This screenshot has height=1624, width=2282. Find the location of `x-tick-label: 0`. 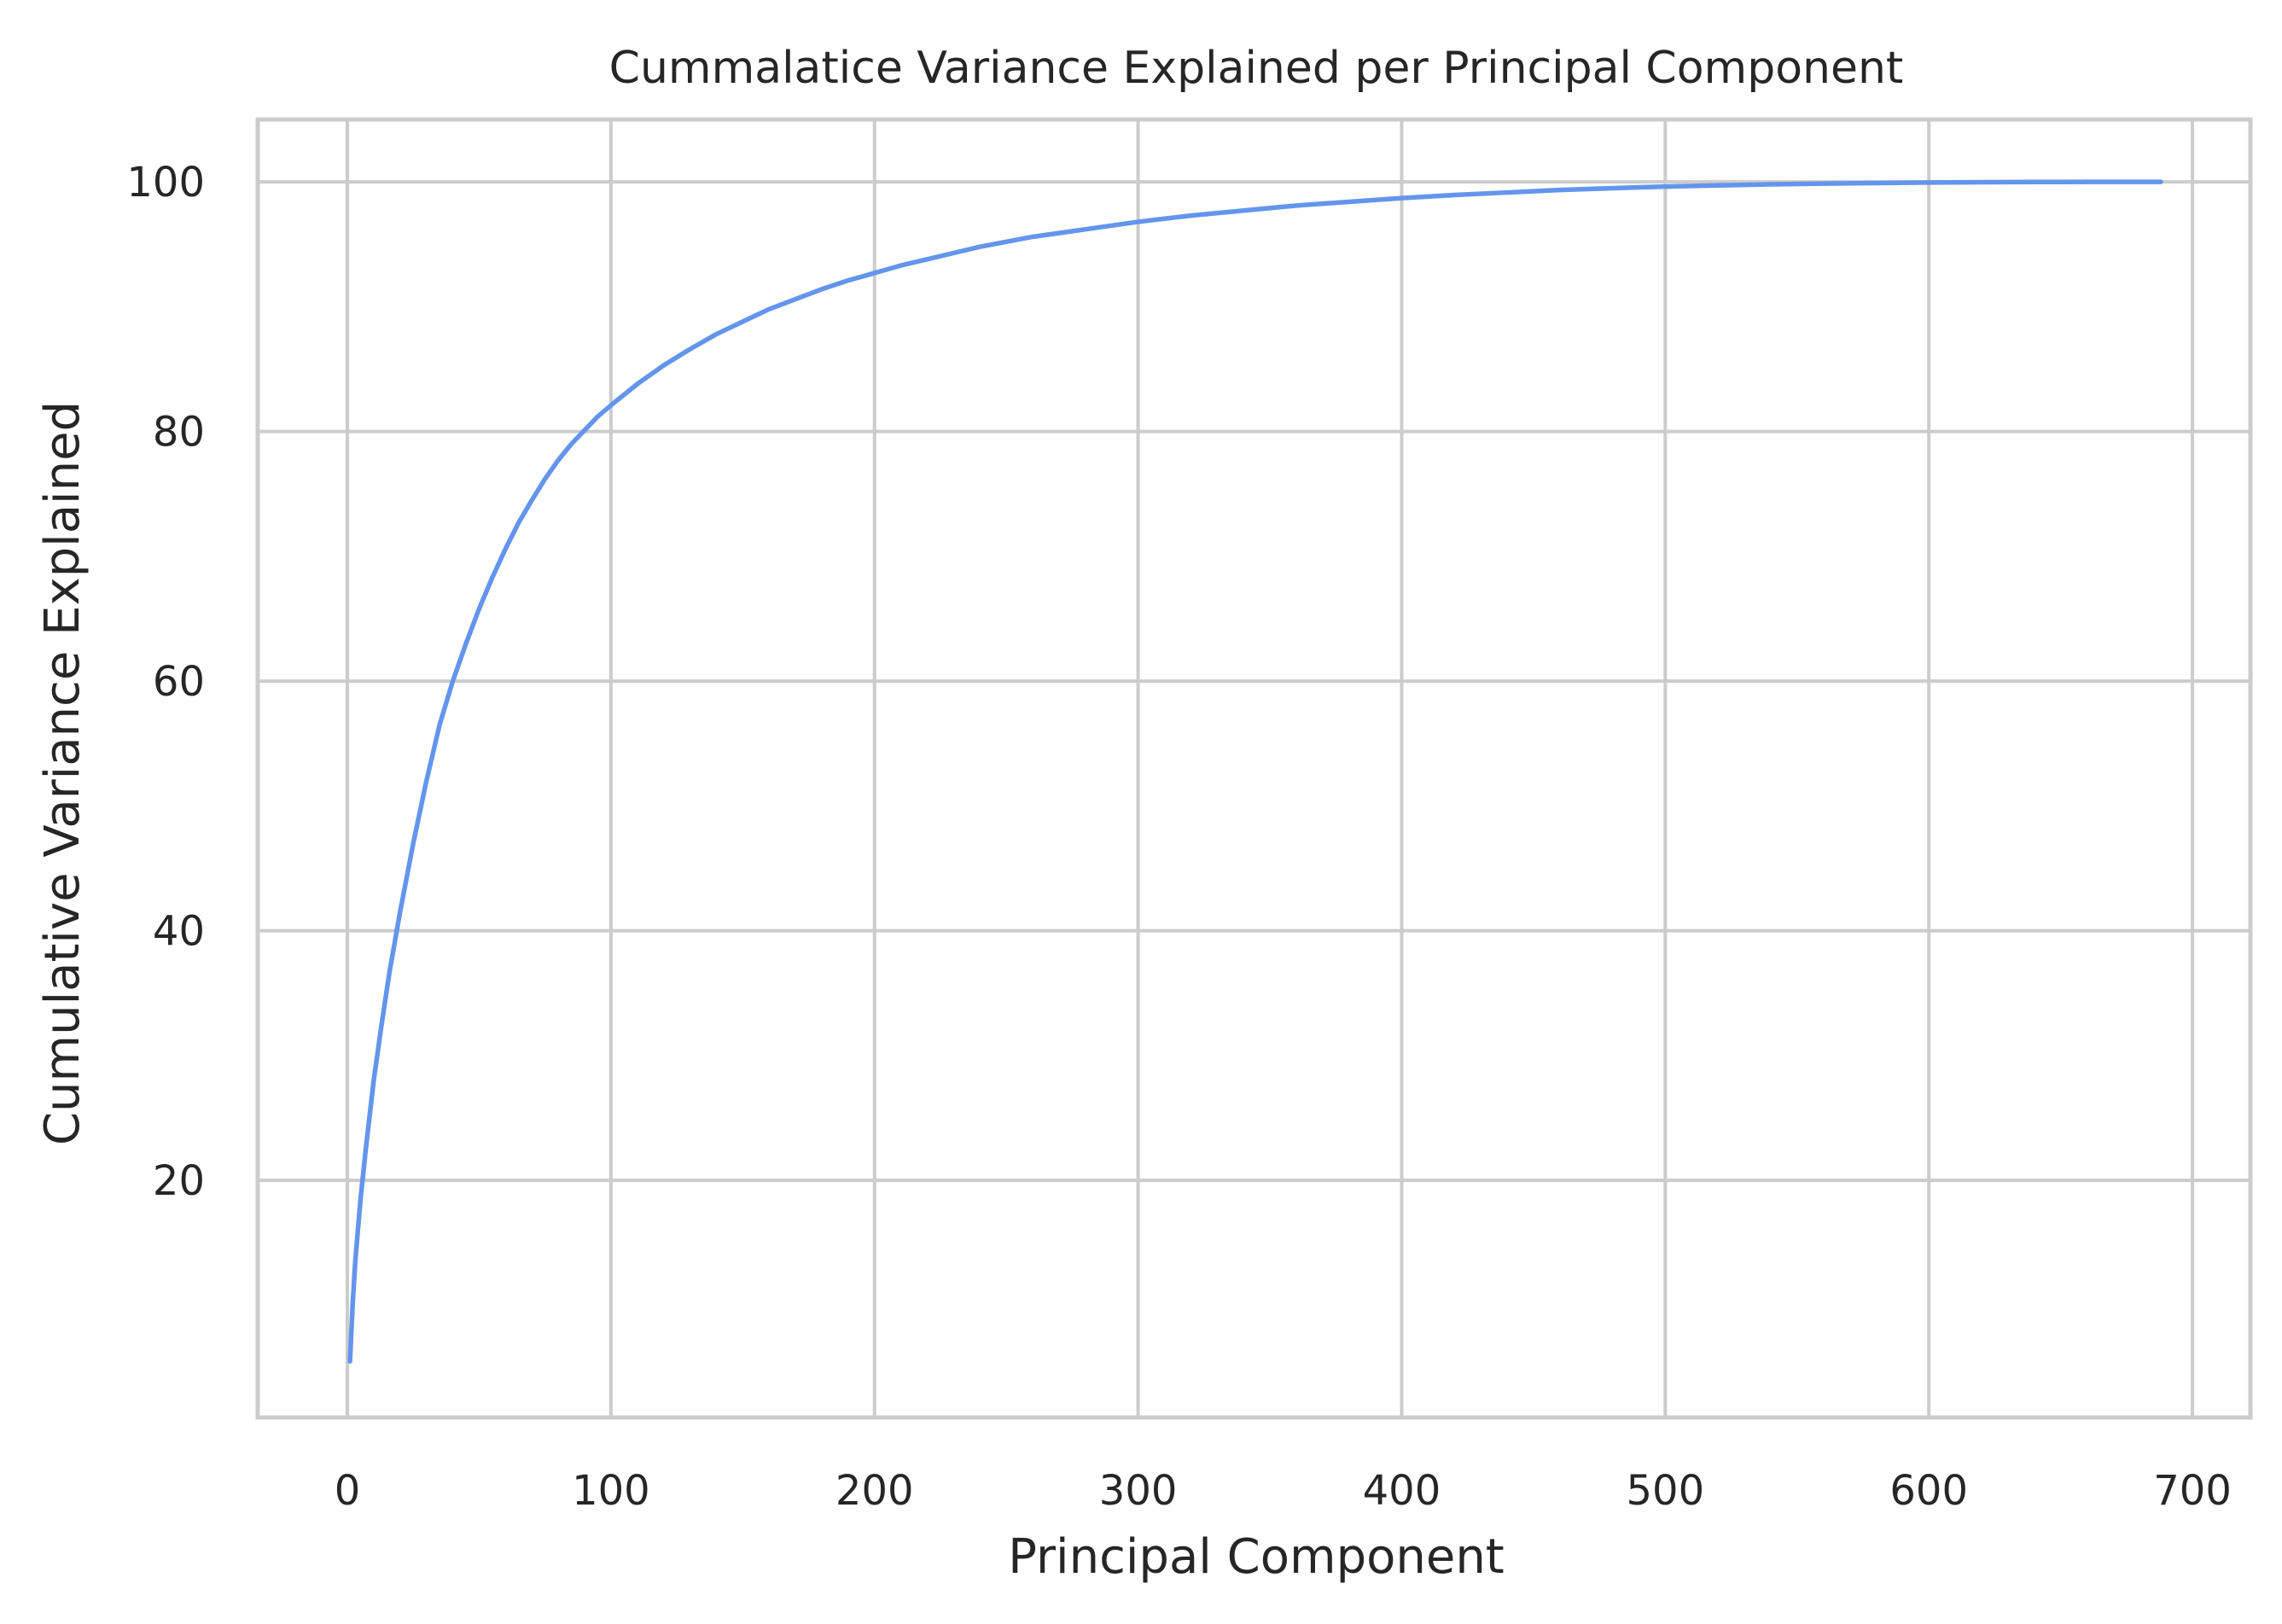

x-tick-label: 0 is located at coordinates (348, 1491).